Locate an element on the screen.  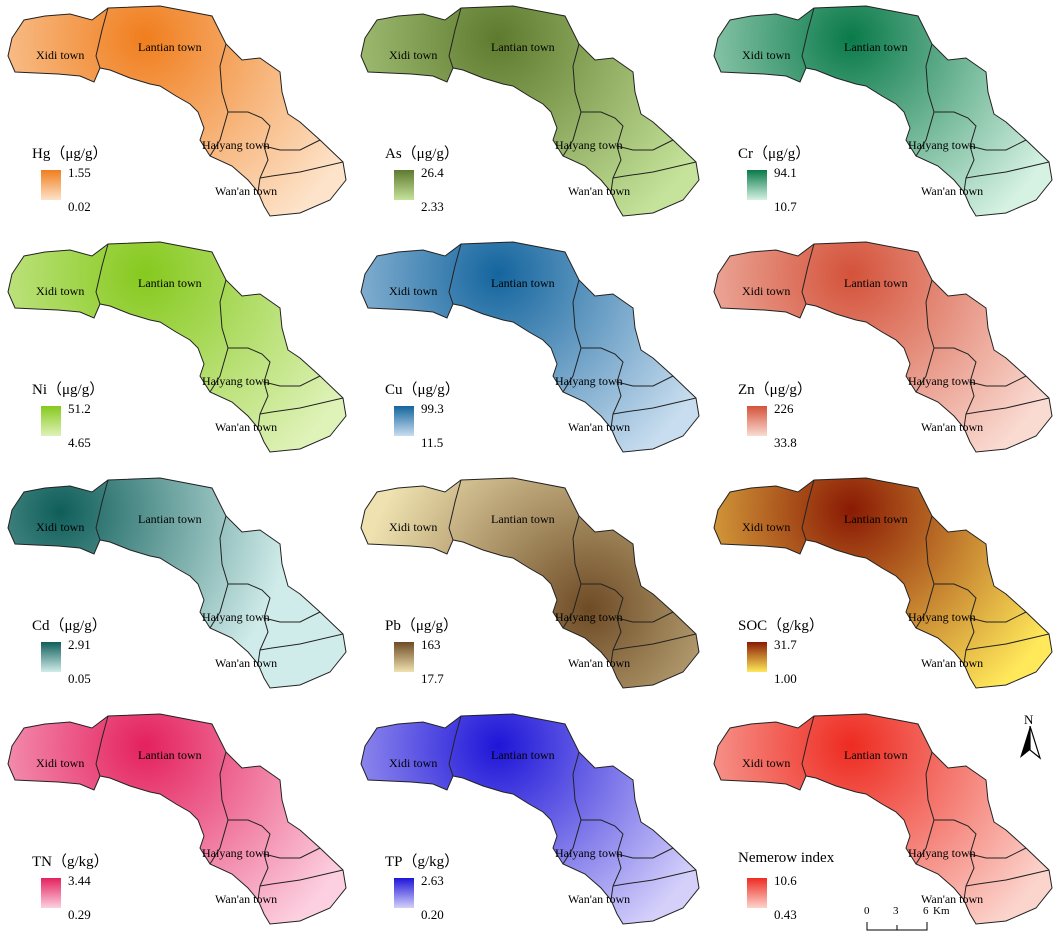
legend-title: SOC（g/kg） is located at coordinates (781, 626).